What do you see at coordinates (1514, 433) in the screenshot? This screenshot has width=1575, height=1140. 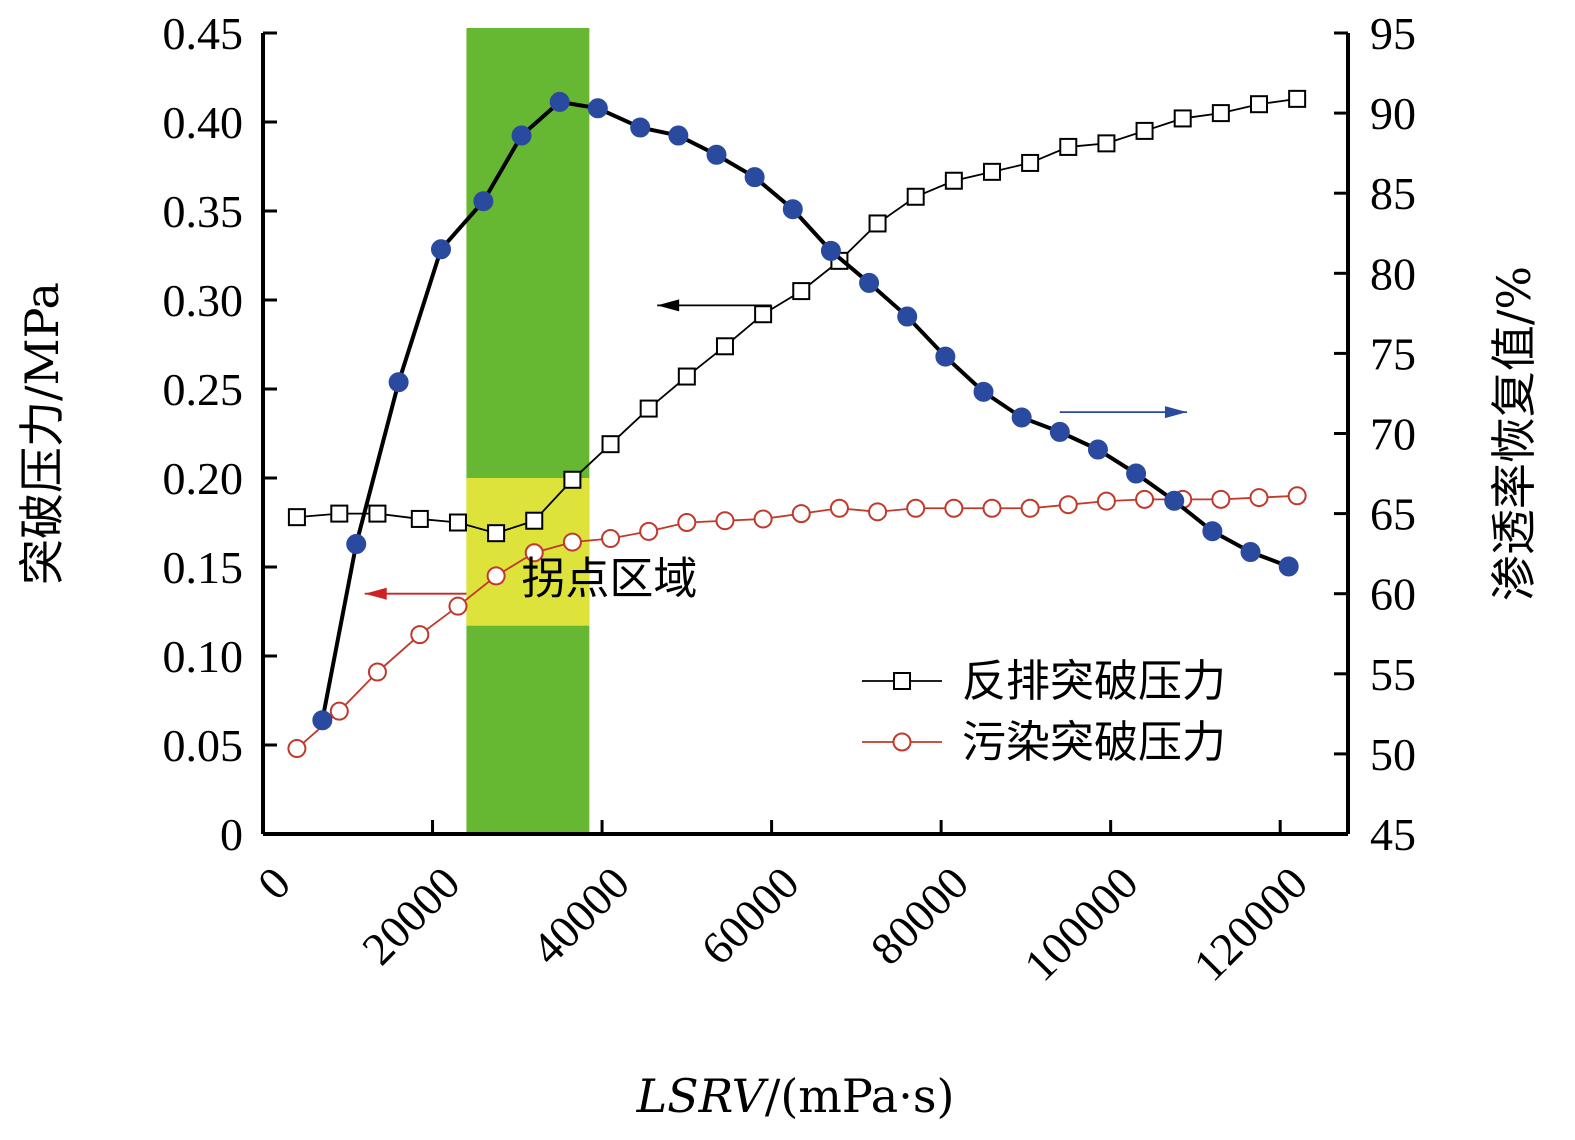 I see `y-axis-right-title: 渗透率恢复值/%` at bounding box center [1514, 433].